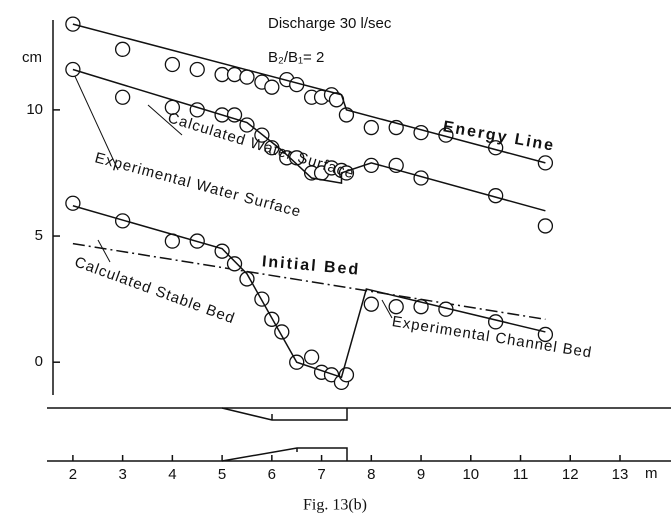 The width and height of the screenshot is (671, 521). What do you see at coordinates (321, 474) in the screenshot?
I see `x-tick-label: 7` at bounding box center [321, 474].